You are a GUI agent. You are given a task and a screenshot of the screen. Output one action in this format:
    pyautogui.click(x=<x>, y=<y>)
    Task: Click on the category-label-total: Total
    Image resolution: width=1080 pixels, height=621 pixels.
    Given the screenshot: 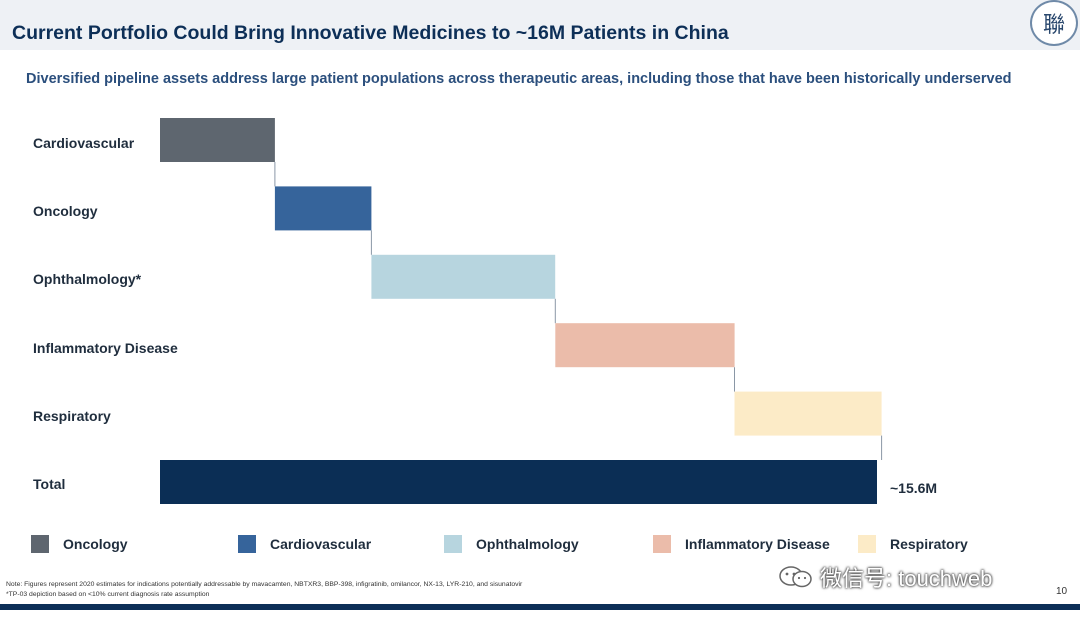 What is the action you would take?
    pyautogui.click(x=49, y=484)
    